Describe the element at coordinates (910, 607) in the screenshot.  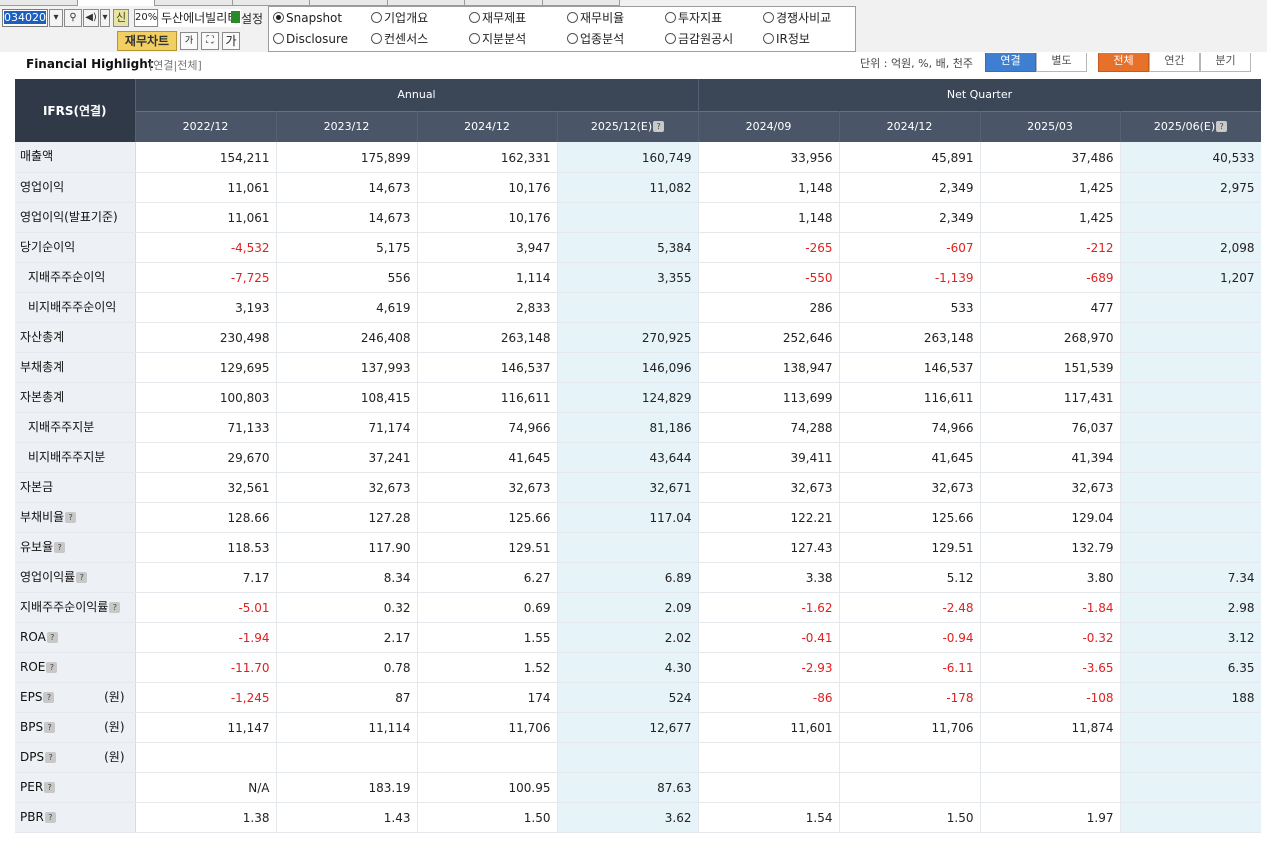
I see `table-cell: -2.48` at that location.